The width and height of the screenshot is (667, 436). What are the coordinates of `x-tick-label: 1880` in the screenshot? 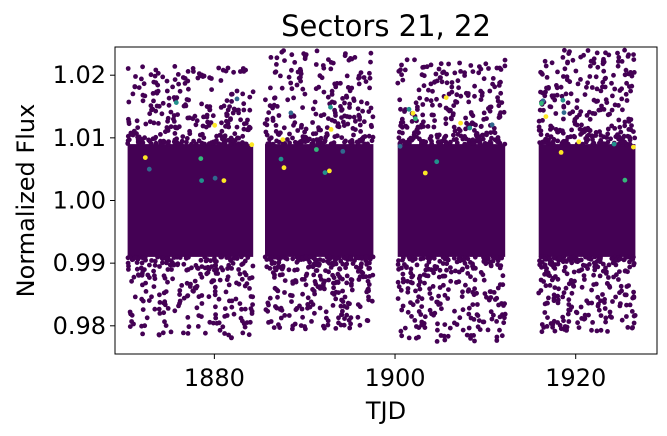 It's located at (214, 378).